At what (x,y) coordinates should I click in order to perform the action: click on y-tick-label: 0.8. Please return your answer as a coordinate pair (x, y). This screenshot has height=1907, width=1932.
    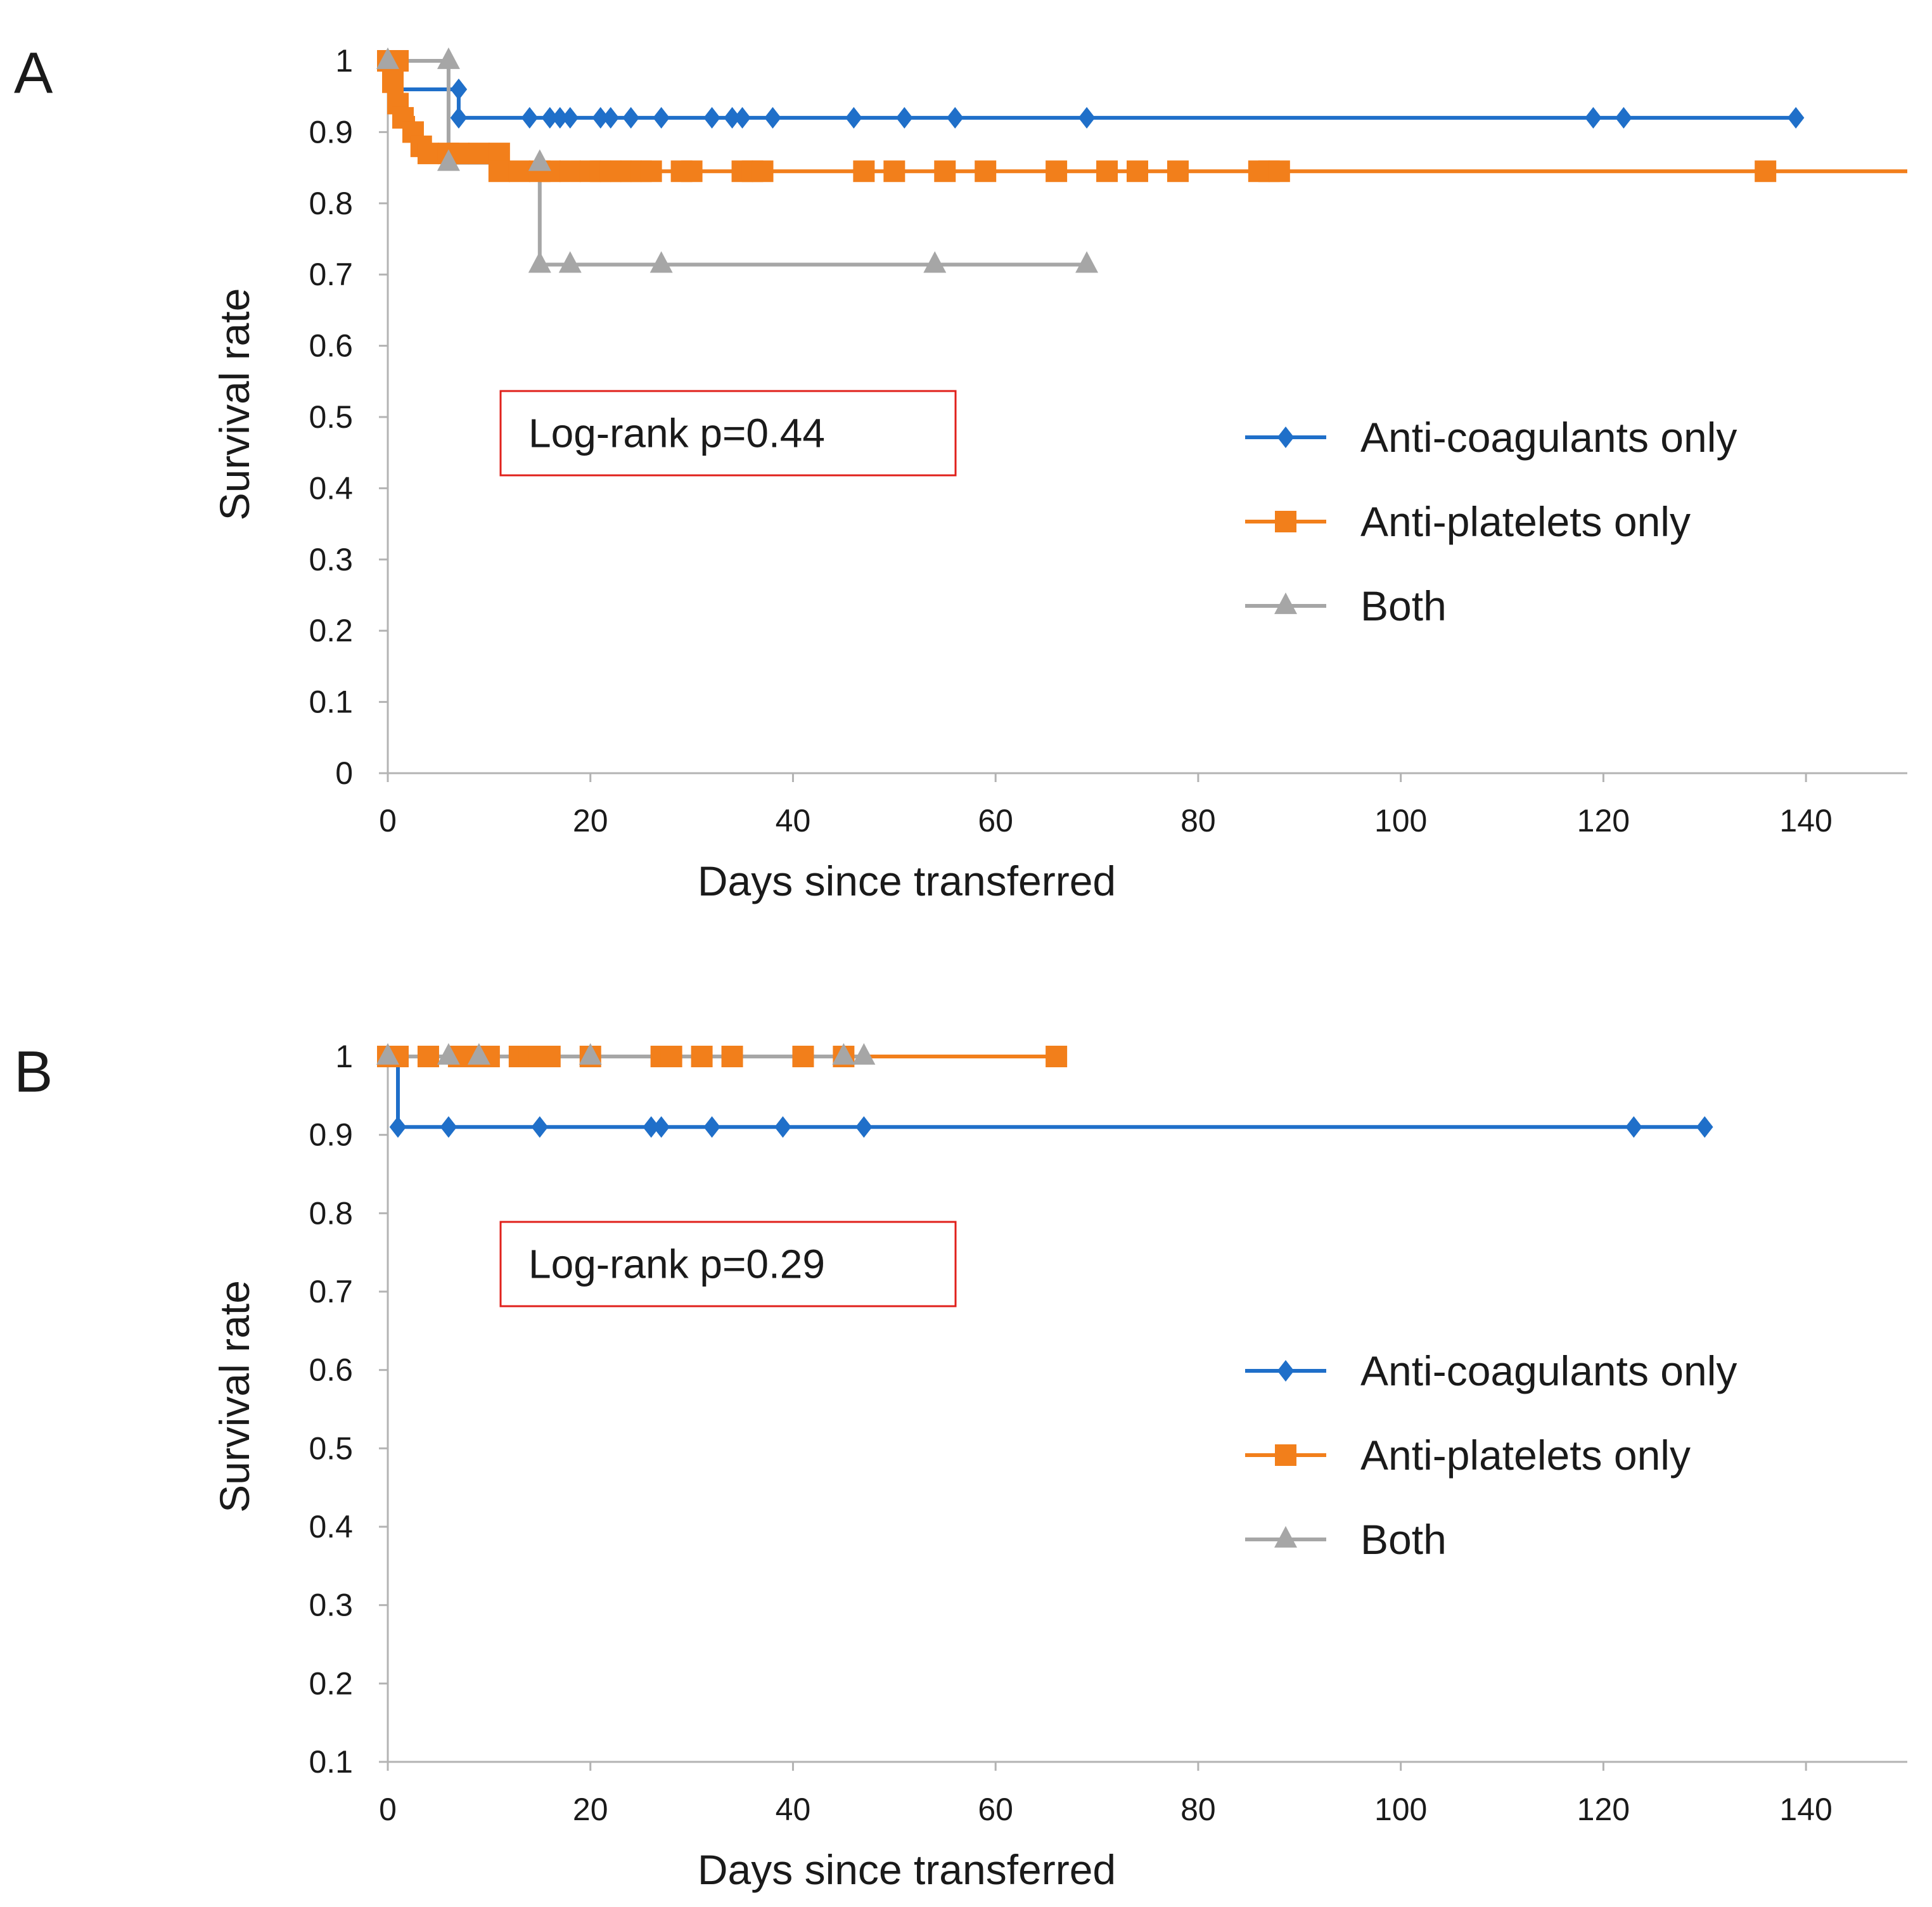
    Looking at the image, I should click on (331, 1213).